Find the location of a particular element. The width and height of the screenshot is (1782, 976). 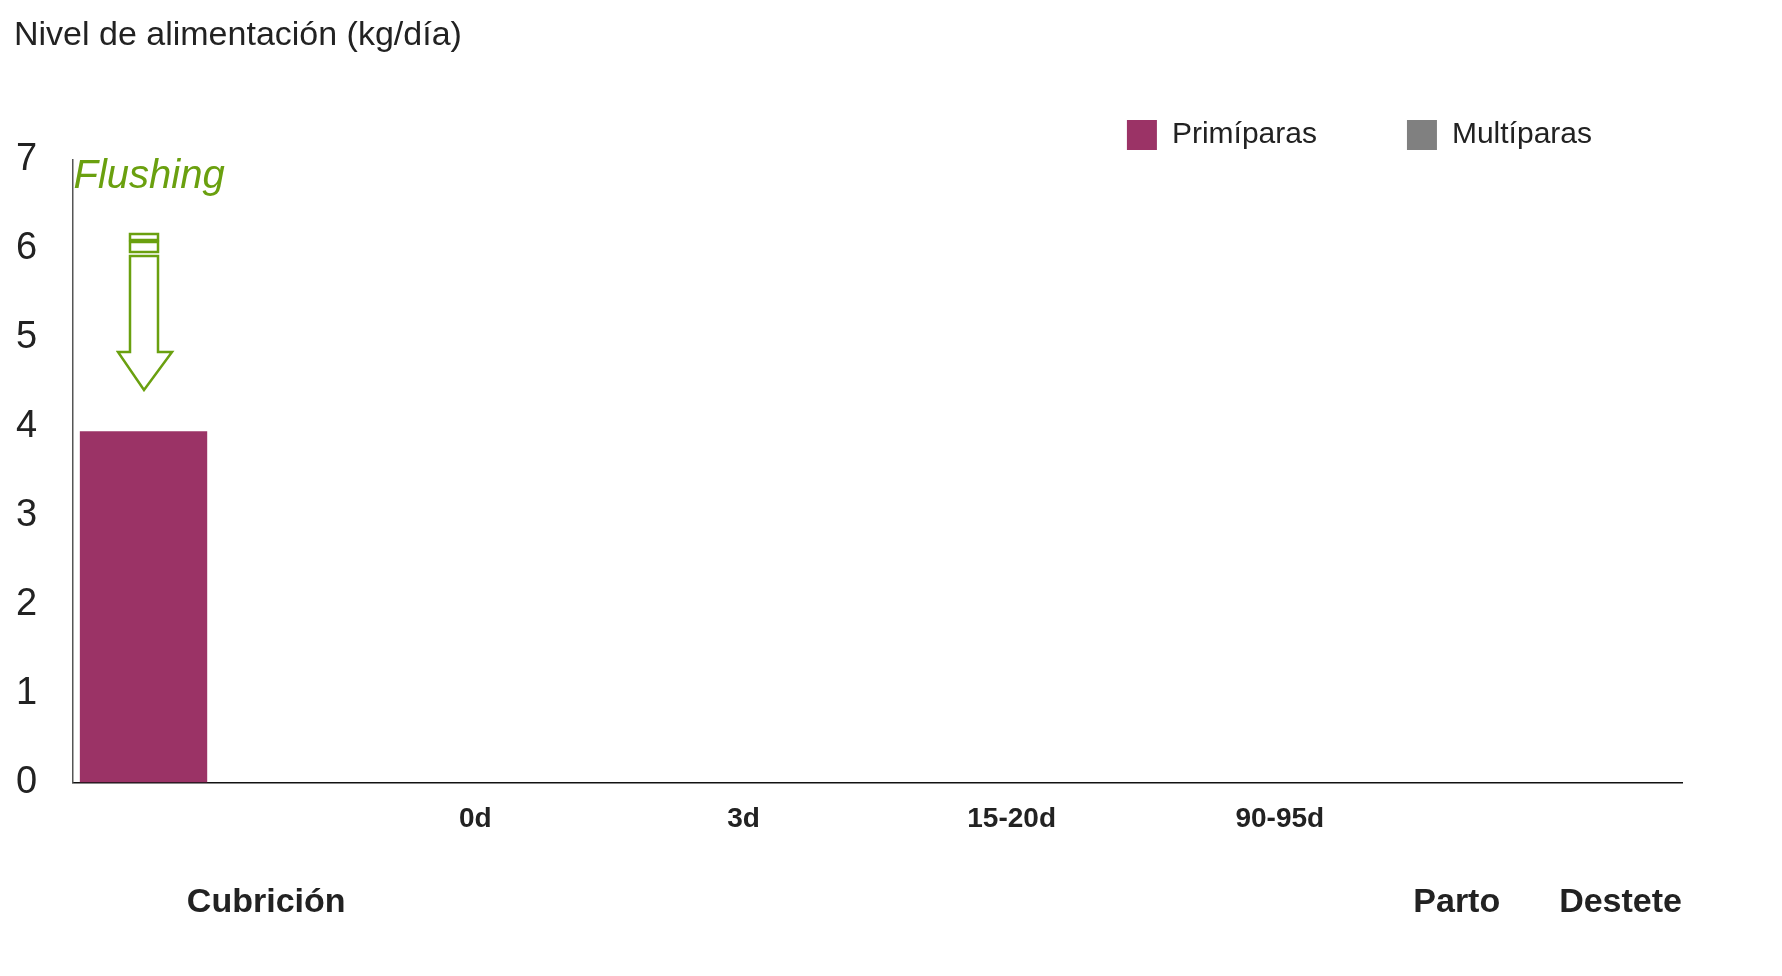

text: Parto is located at coordinates (1457, 900).